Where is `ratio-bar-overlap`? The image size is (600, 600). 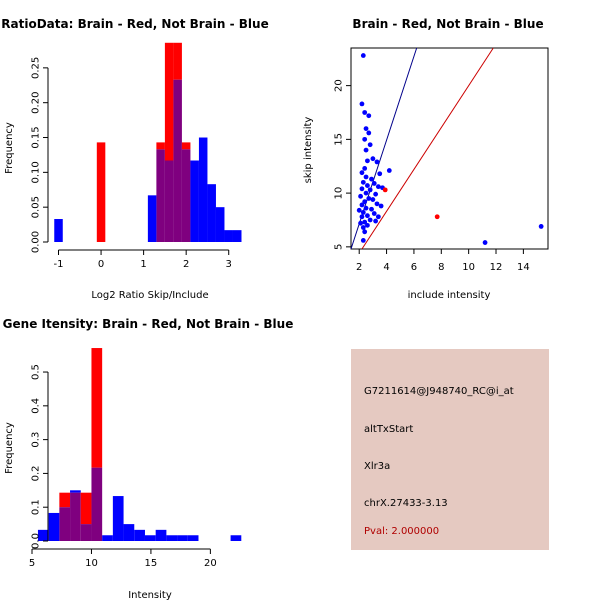
ratio-bar-overlap is located at coordinates (169, 201).